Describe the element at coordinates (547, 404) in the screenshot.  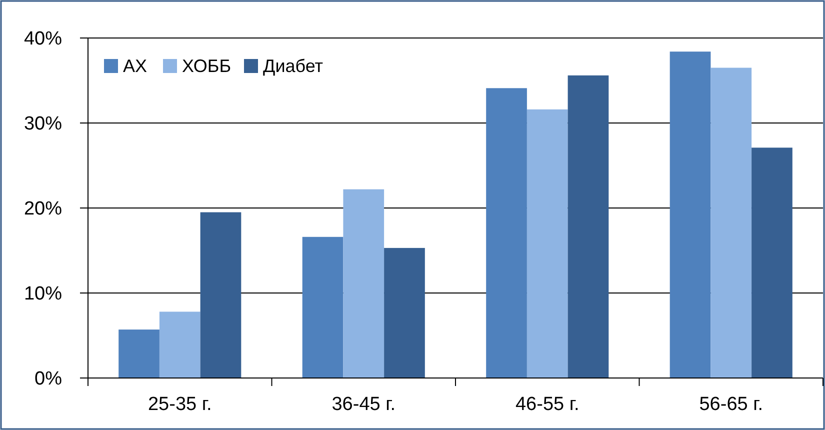
I see `x-tick-label: 46-55 г.` at that location.